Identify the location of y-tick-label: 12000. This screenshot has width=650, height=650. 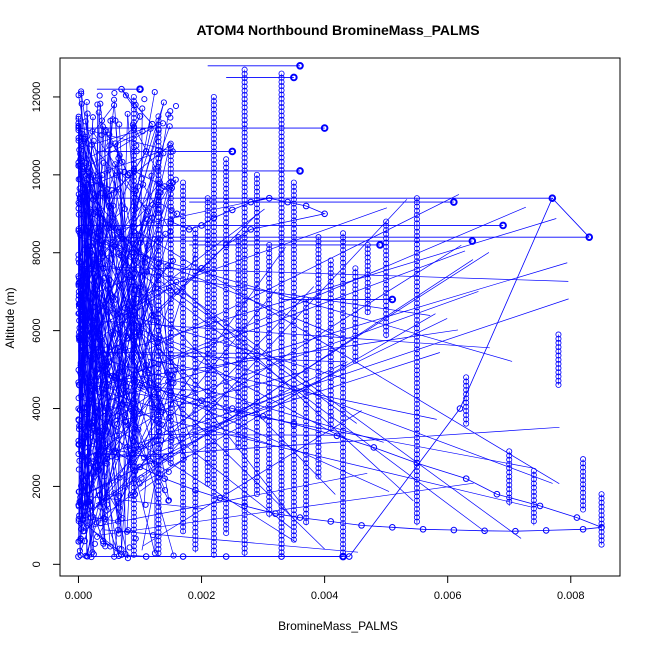
(37, 97).